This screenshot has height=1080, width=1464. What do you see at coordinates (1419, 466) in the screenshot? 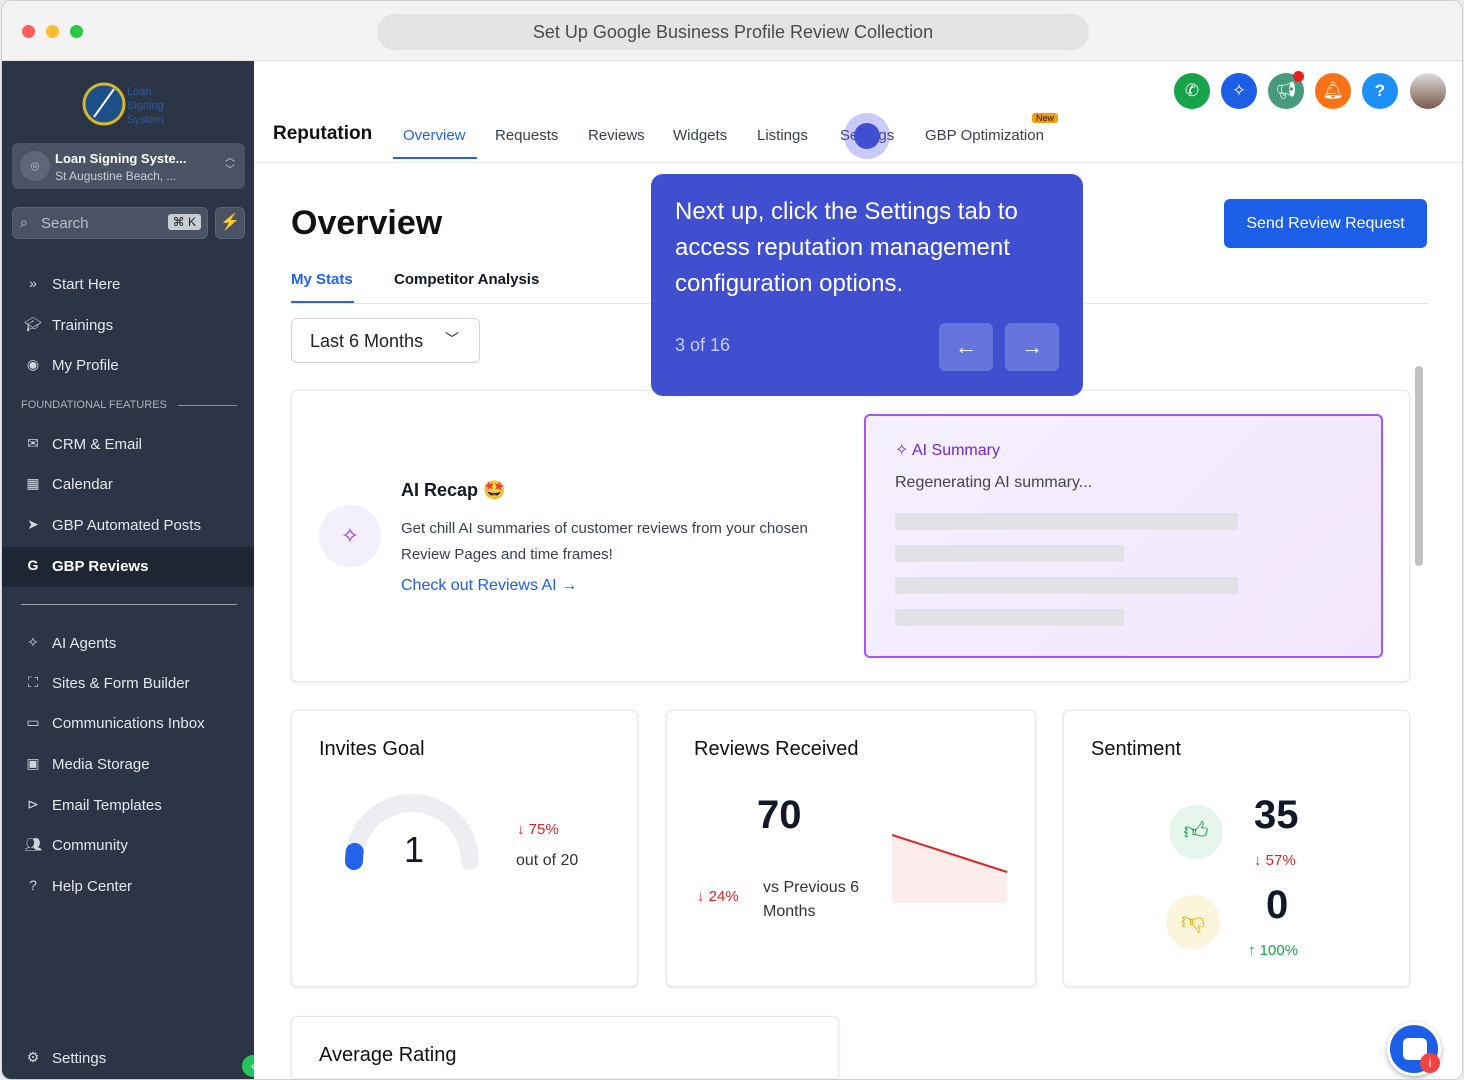
I see `scrollbar` at bounding box center [1419, 466].